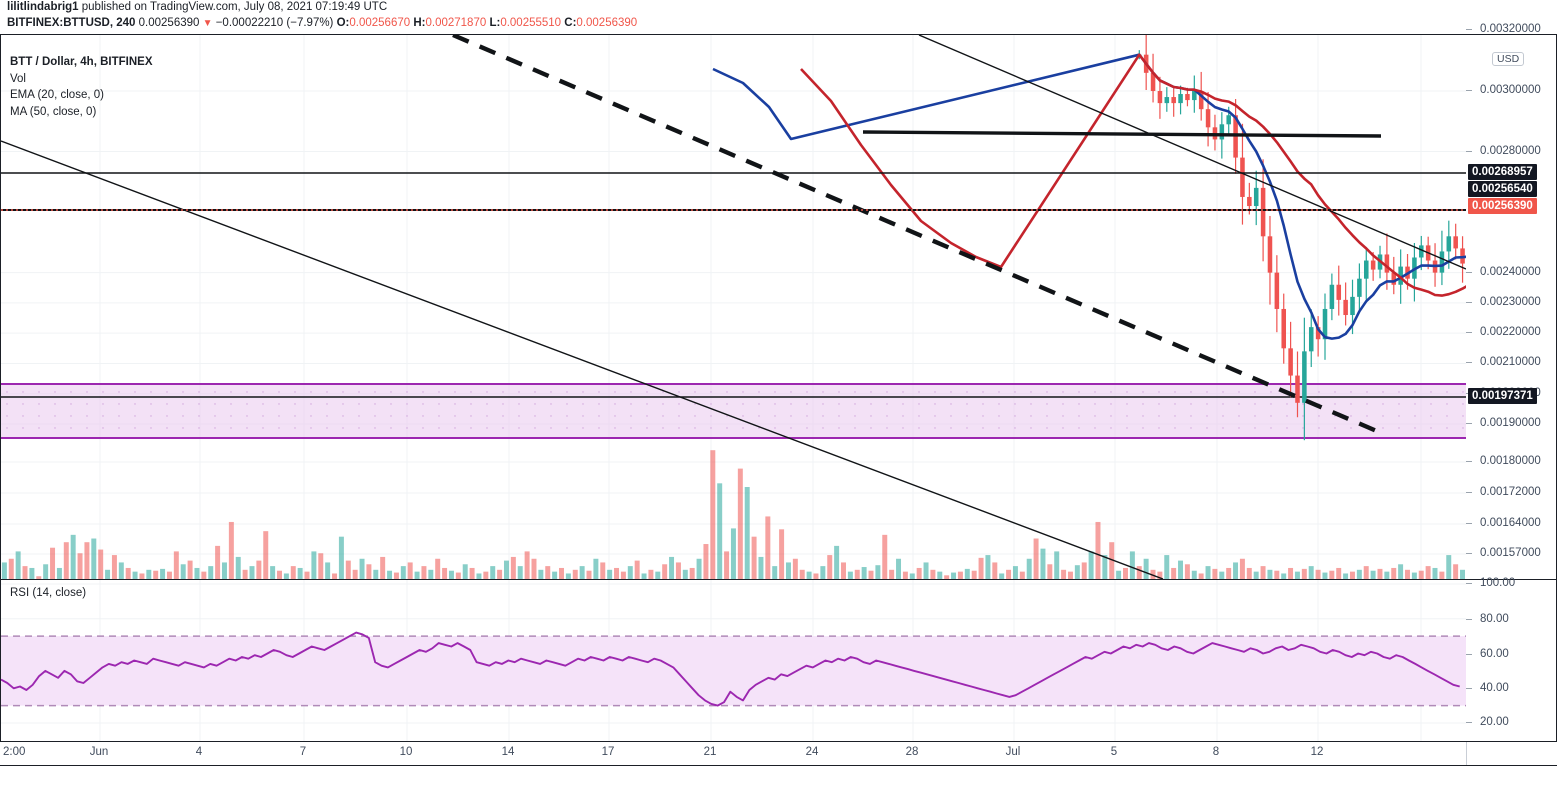  Describe the element at coordinates (508, 752) in the screenshot. I see `time-axis-label: 14` at that location.